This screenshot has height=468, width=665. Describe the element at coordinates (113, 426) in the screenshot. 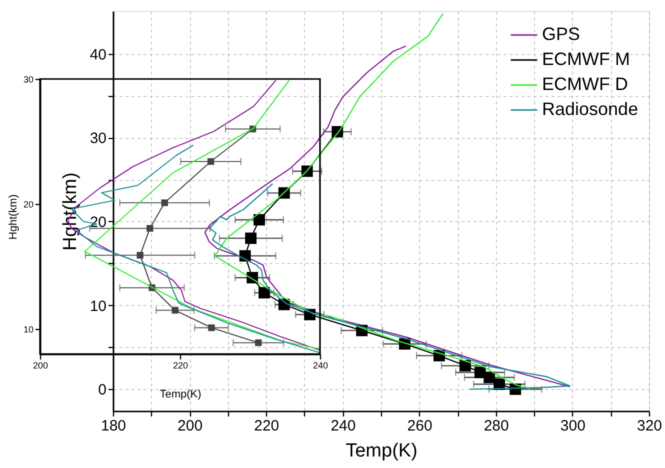

I see `x-tick-label: 180` at that location.